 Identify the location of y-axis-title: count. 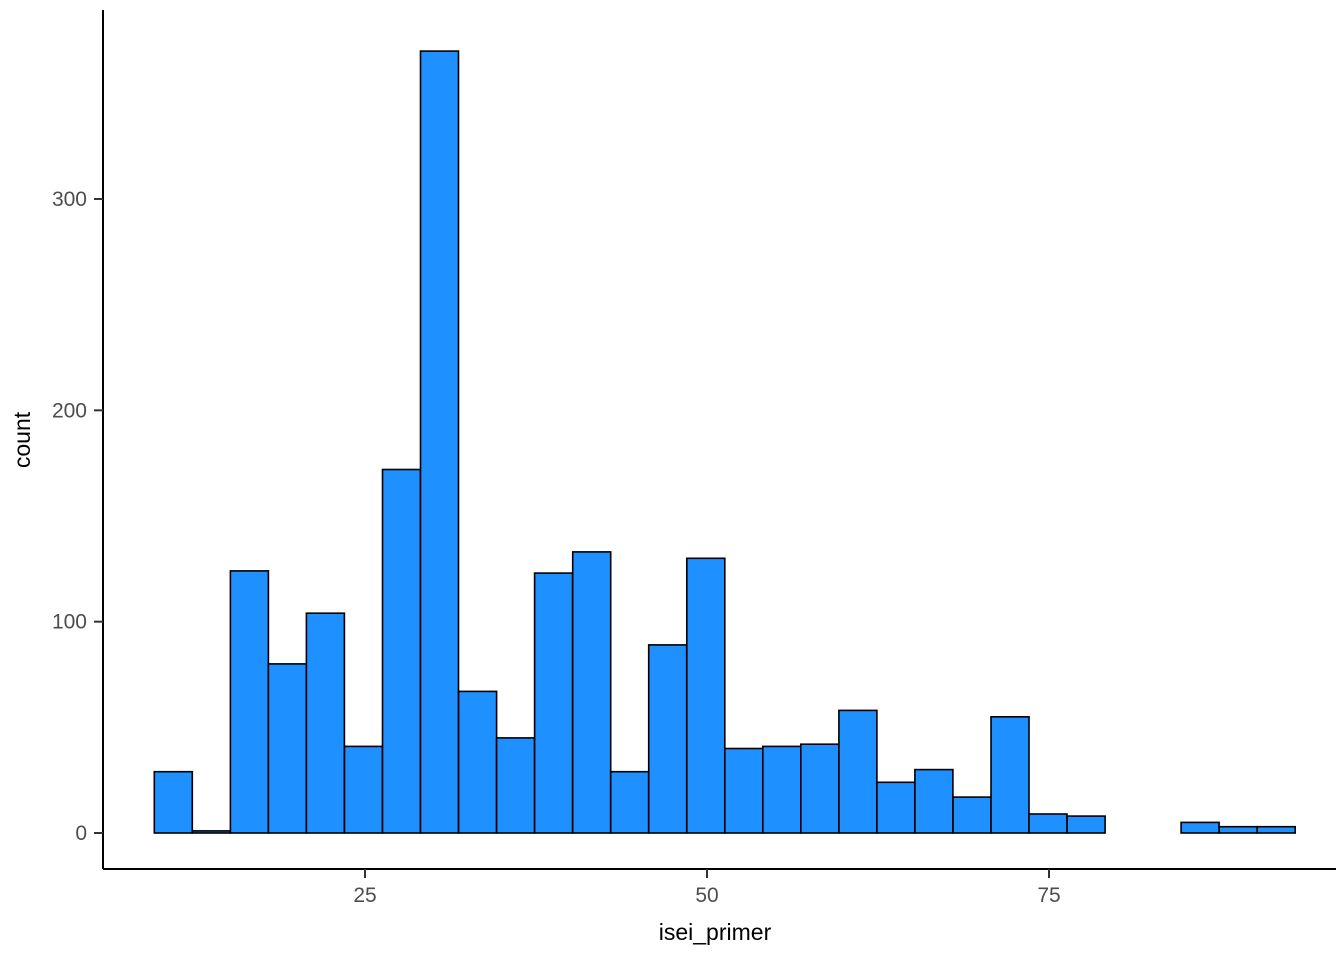
(22, 439).